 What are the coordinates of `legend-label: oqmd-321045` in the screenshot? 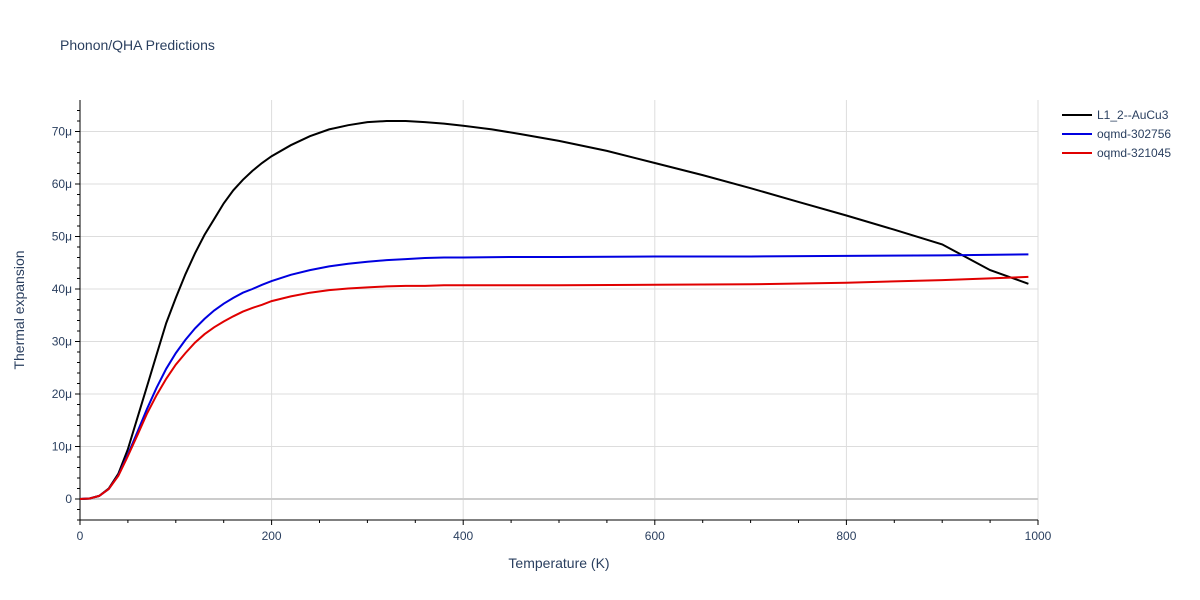 It's located at (1134, 153).